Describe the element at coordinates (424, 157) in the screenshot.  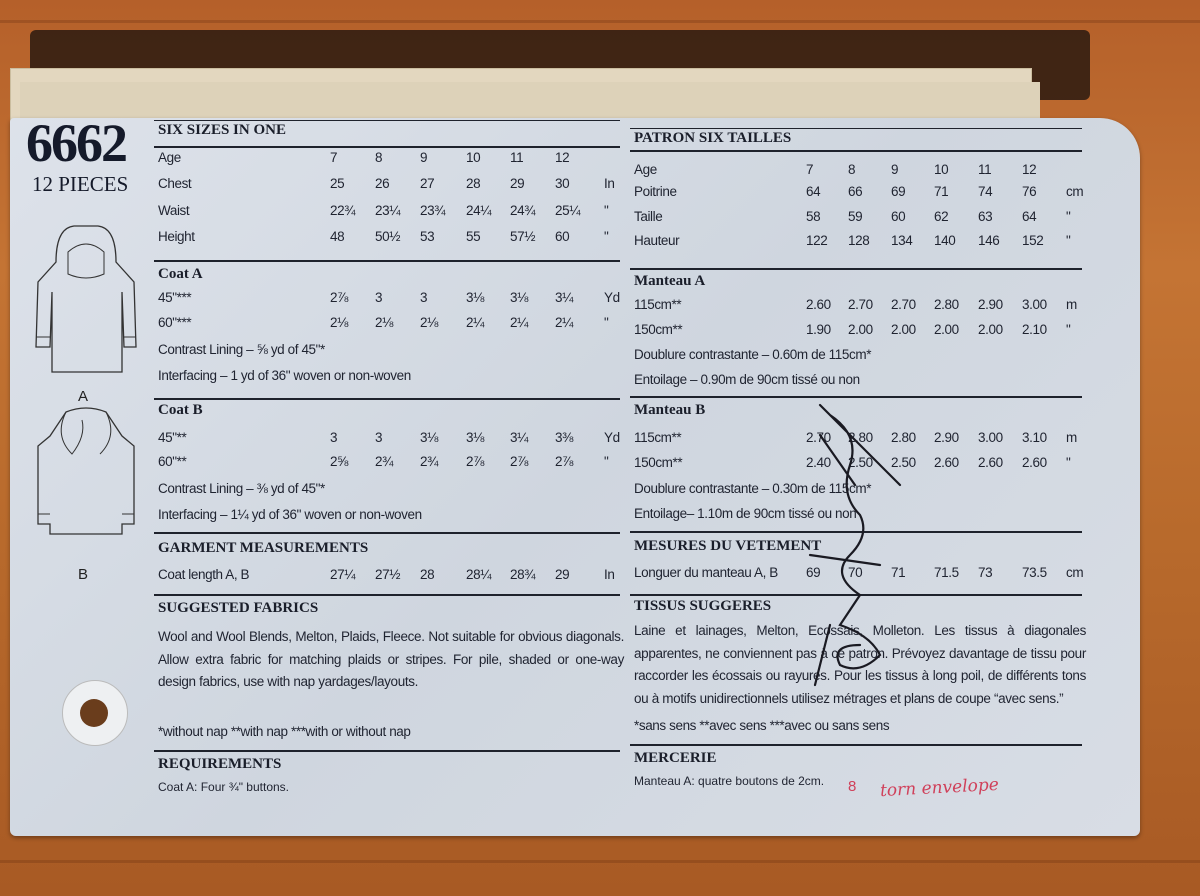
I see `sizes-row-value: 9` at that location.